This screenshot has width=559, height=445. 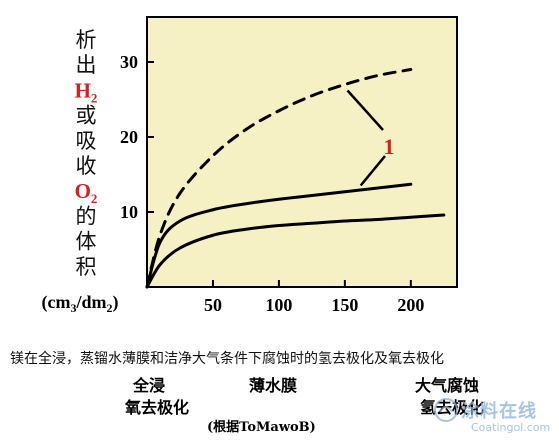 I want to click on y-axis-label-char: 收, so click(x=86, y=166).